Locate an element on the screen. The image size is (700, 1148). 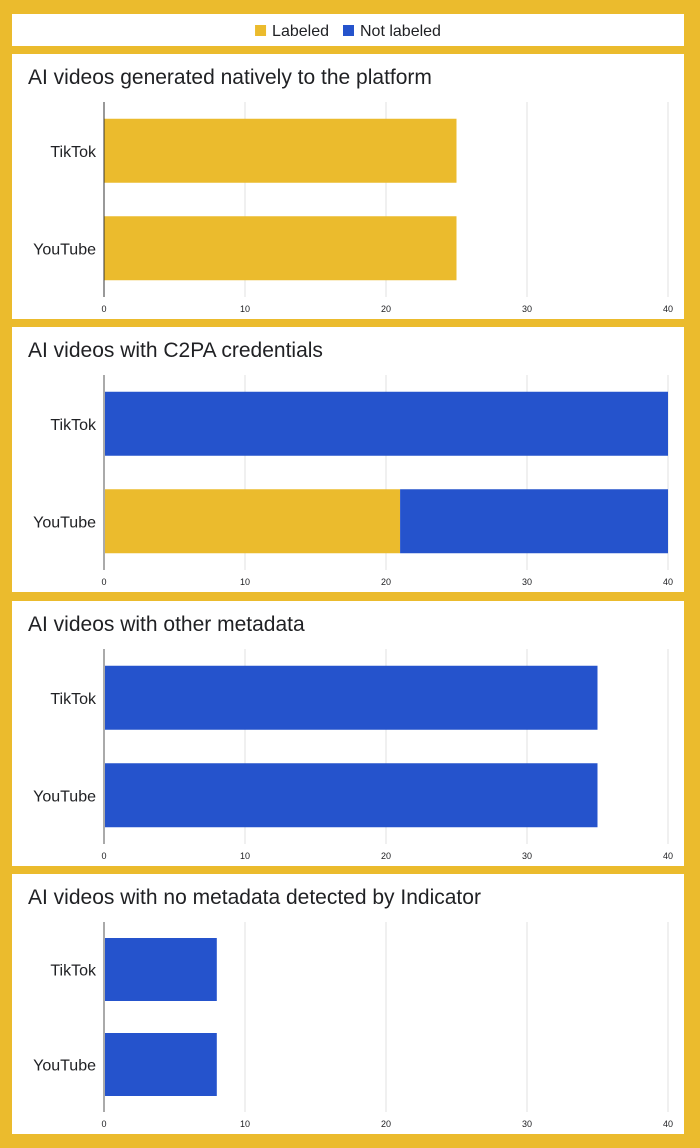
bar-tiktok-labeled is located at coordinates (280, 150).